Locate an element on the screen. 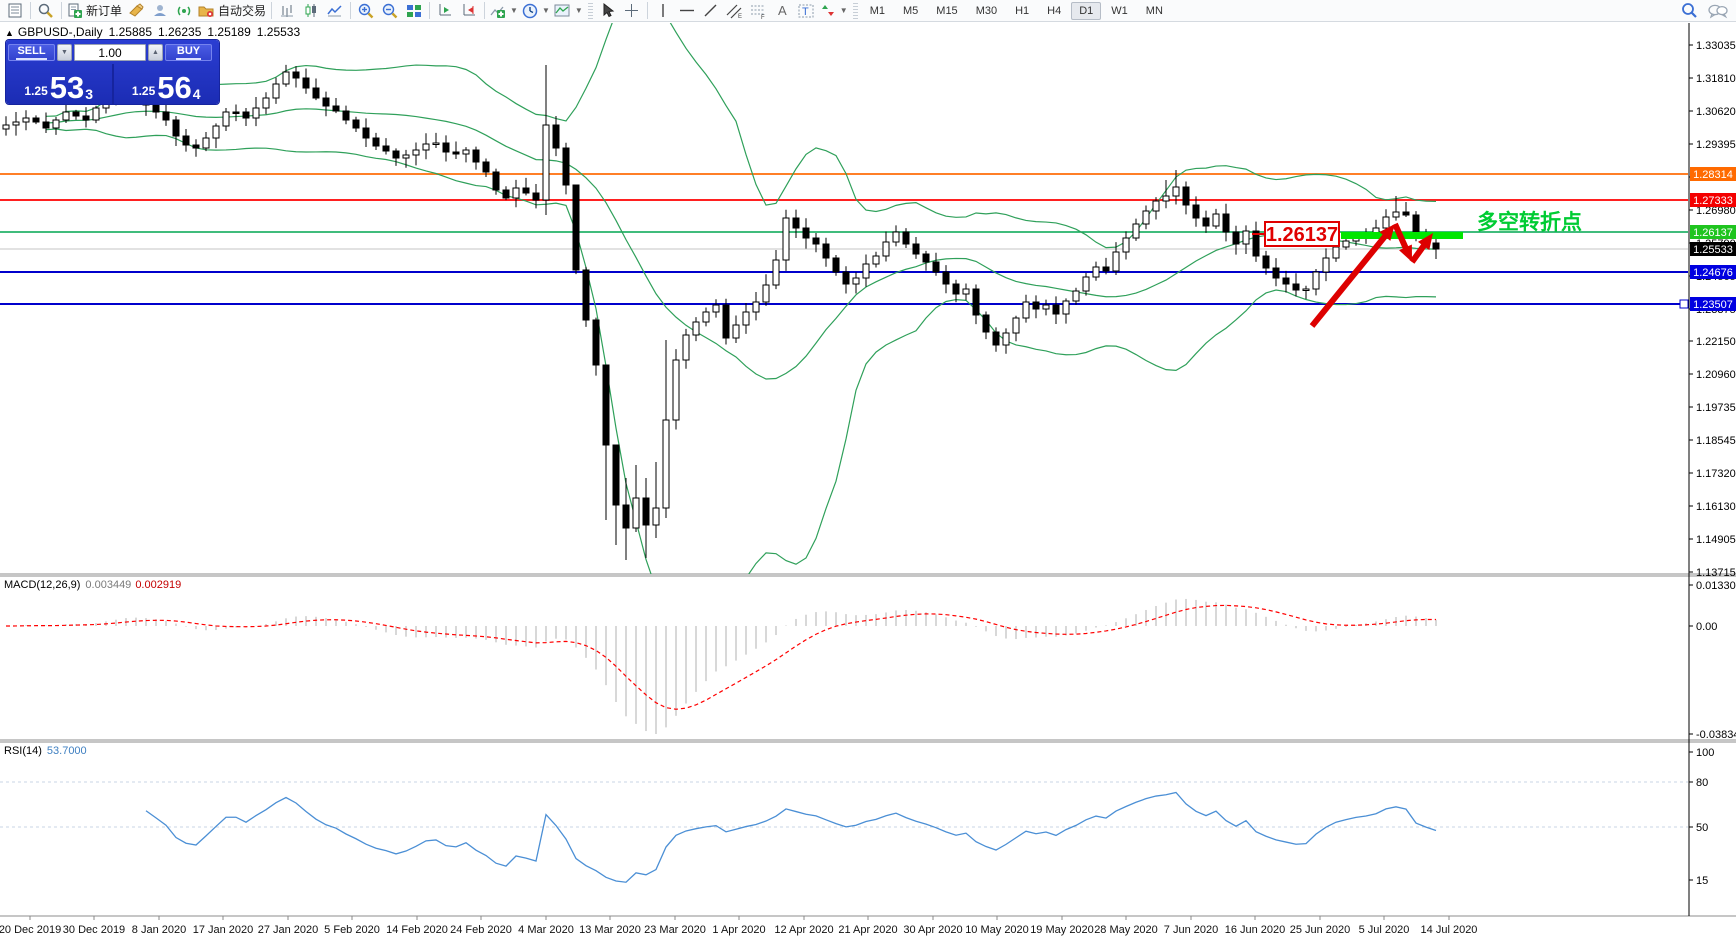 The width and height of the screenshot is (1736, 942). bar-chart-button is located at coordinates (287, 11).